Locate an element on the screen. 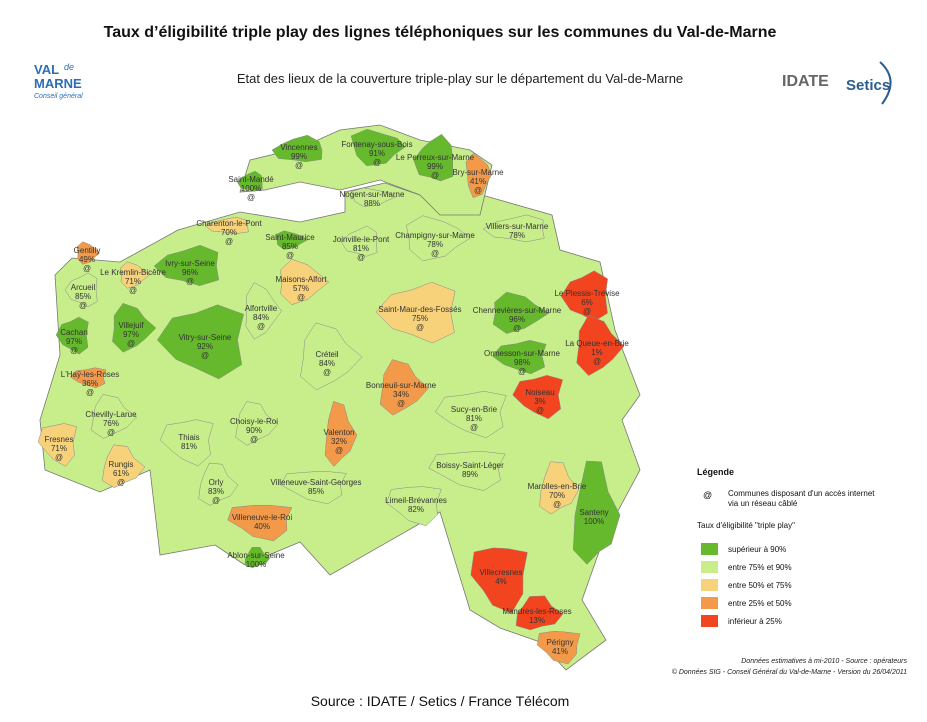 The height and width of the screenshot is (722, 927). commune-name: Boissy-Saint-Léger is located at coordinates (470, 465).